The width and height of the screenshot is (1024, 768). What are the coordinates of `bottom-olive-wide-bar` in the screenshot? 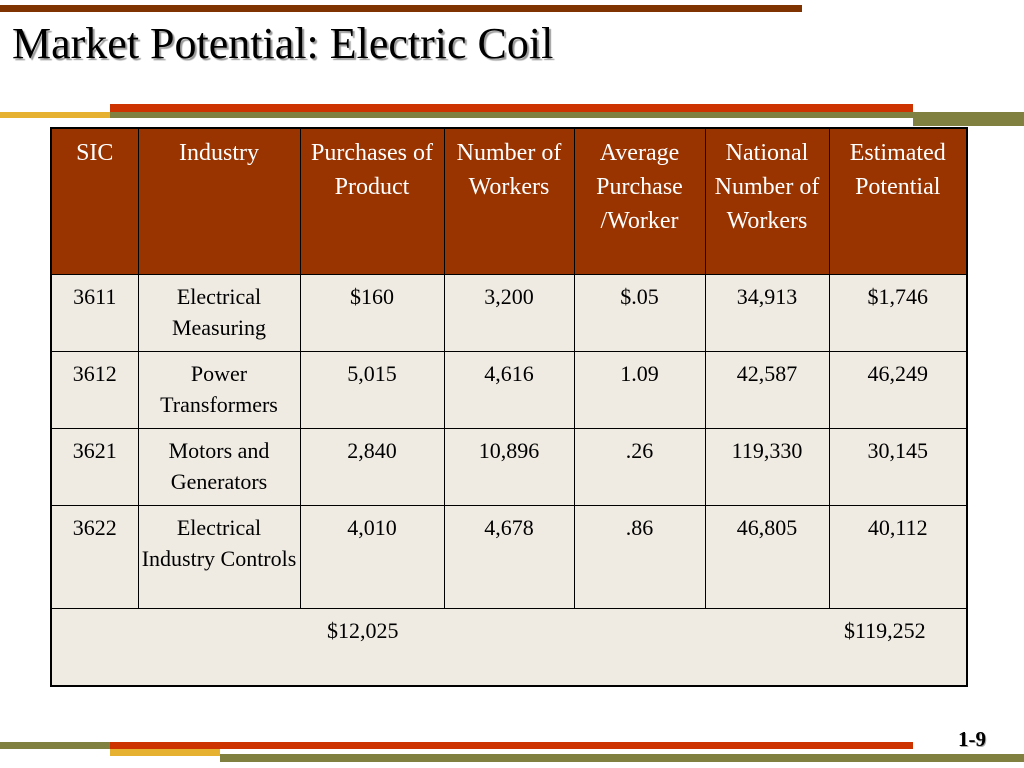 It's located at (622, 758).